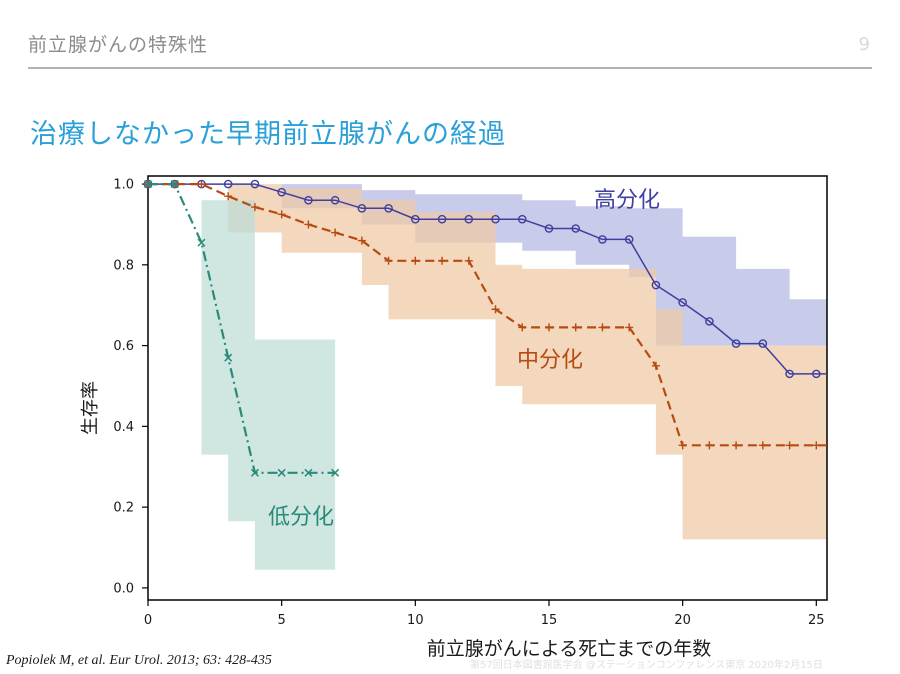 The image size is (900, 674). What do you see at coordinates (242, 328) in the screenshot?
I see `survival-curve-poor` at bounding box center [242, 328].